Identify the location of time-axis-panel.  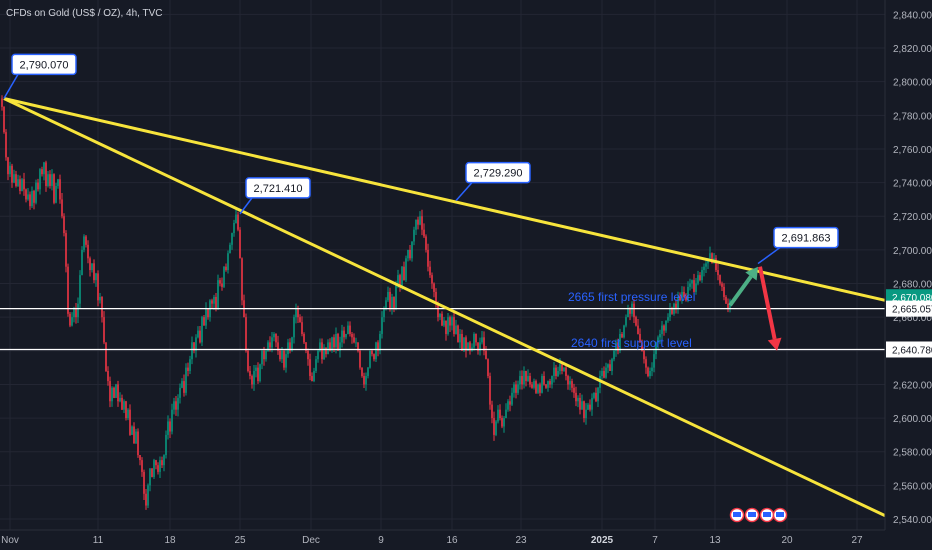
(466, 540).